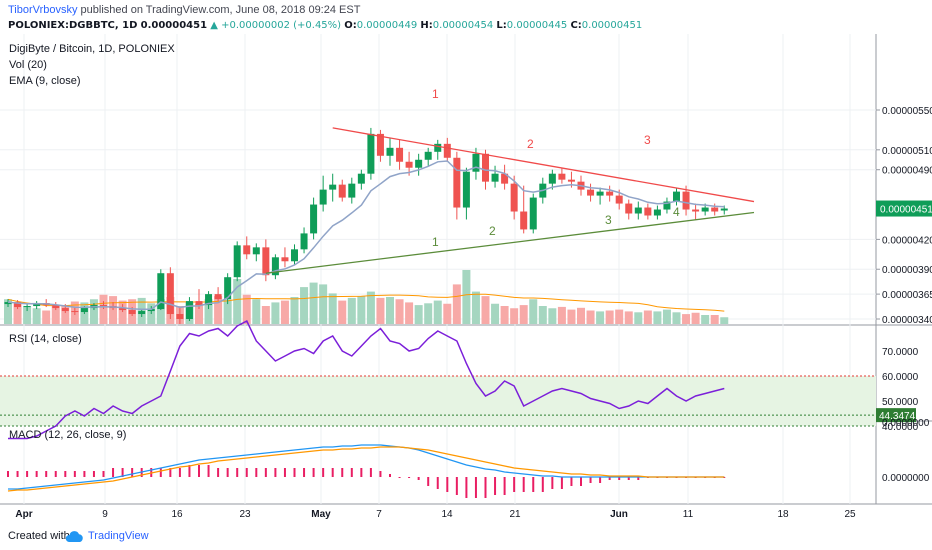 This screenshot has width=932, height=550. What do you see at coordinates (177, 514) in the screenshot?
I see `date-tick-label: 16` at bounding box center [177, 514].